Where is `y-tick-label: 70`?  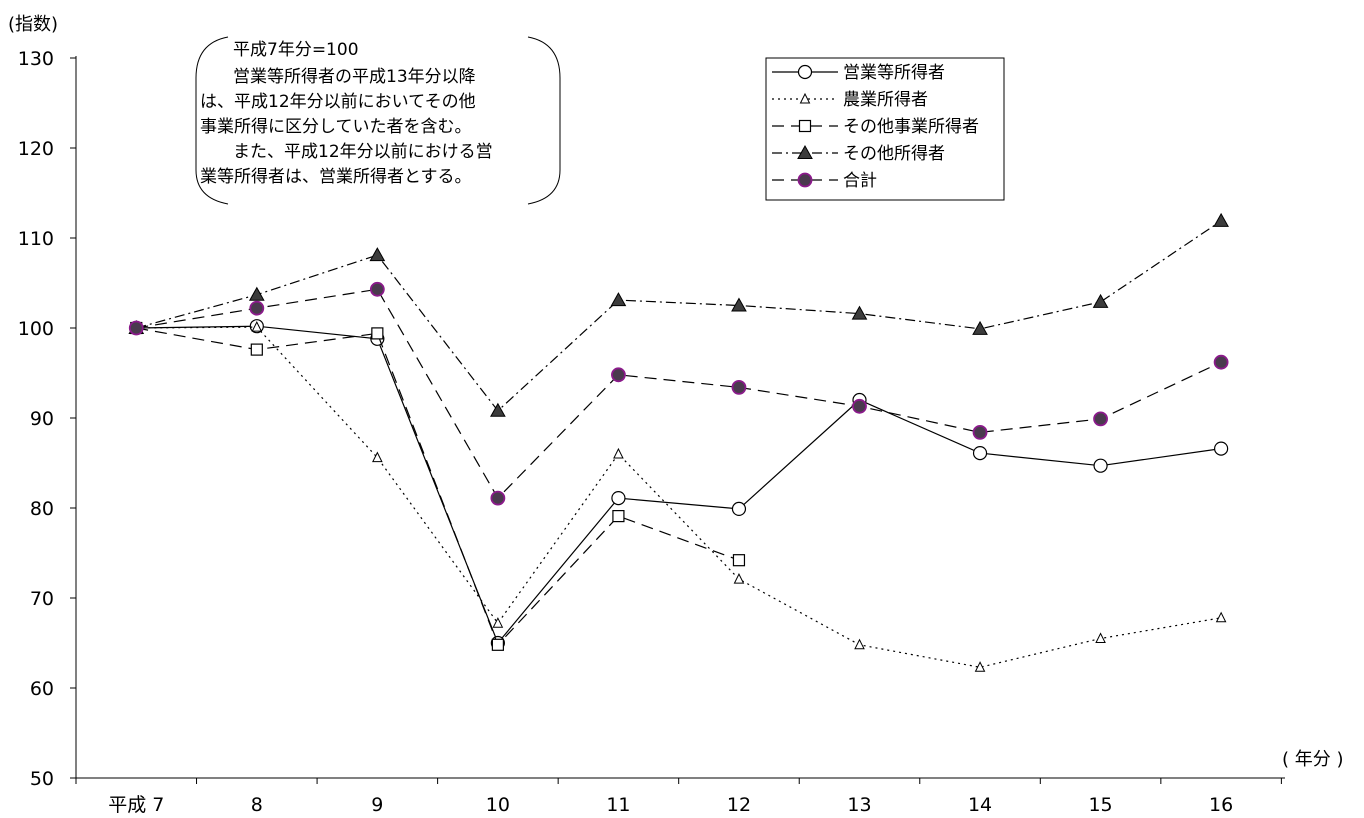 y-tick-label: 70 is located at coordinates (42, 599).